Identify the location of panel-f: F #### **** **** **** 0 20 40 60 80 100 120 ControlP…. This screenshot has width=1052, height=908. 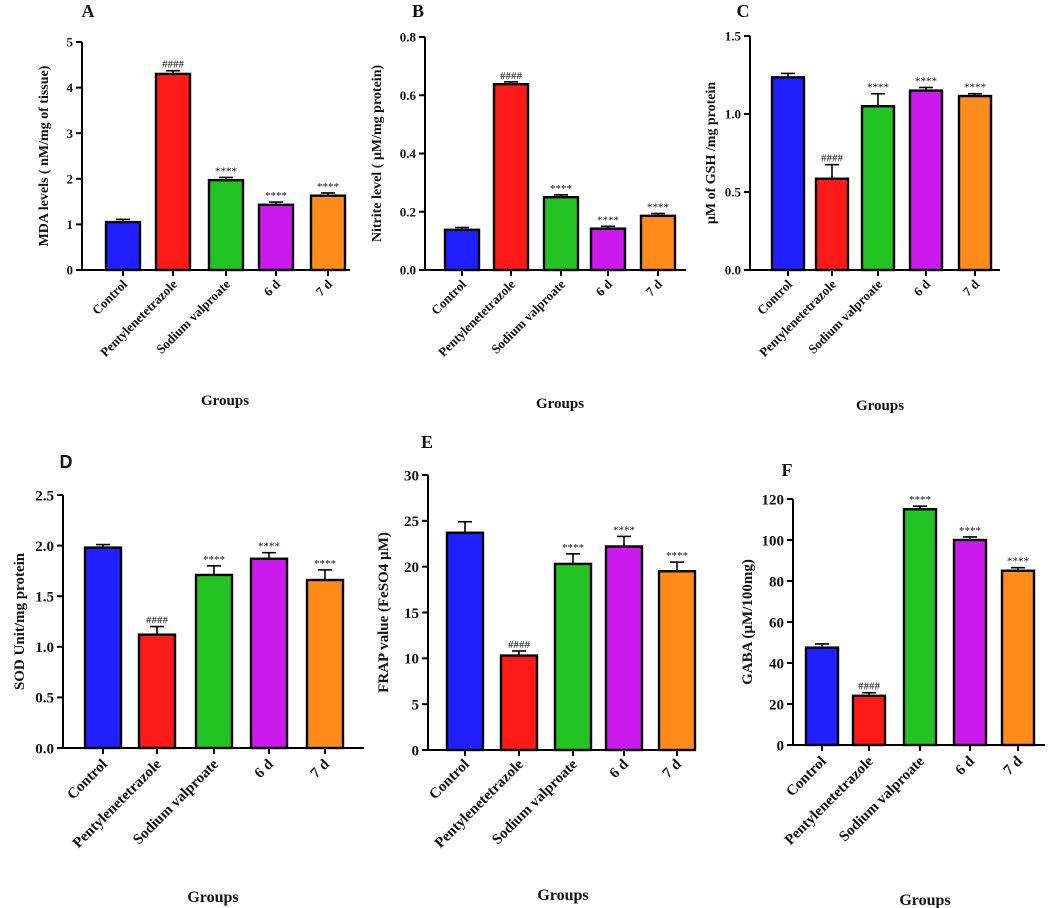
(892, 684).